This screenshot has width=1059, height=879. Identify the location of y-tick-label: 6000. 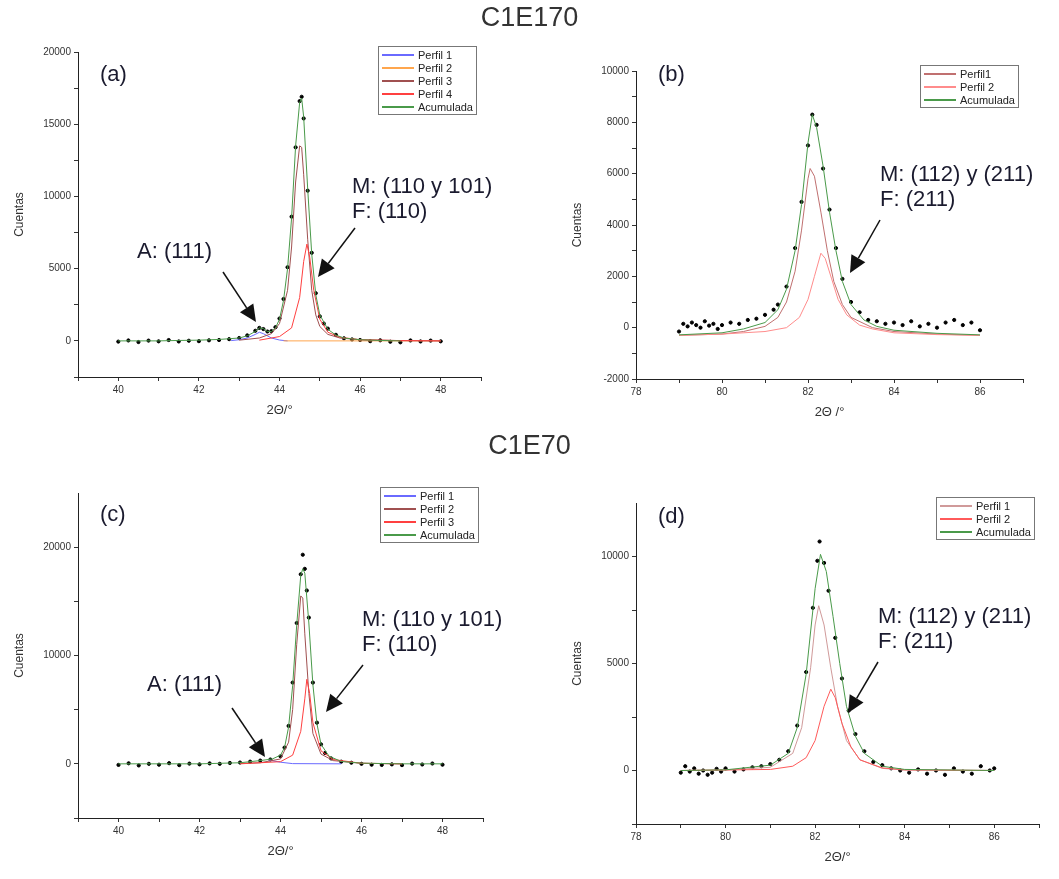
(618, 173).